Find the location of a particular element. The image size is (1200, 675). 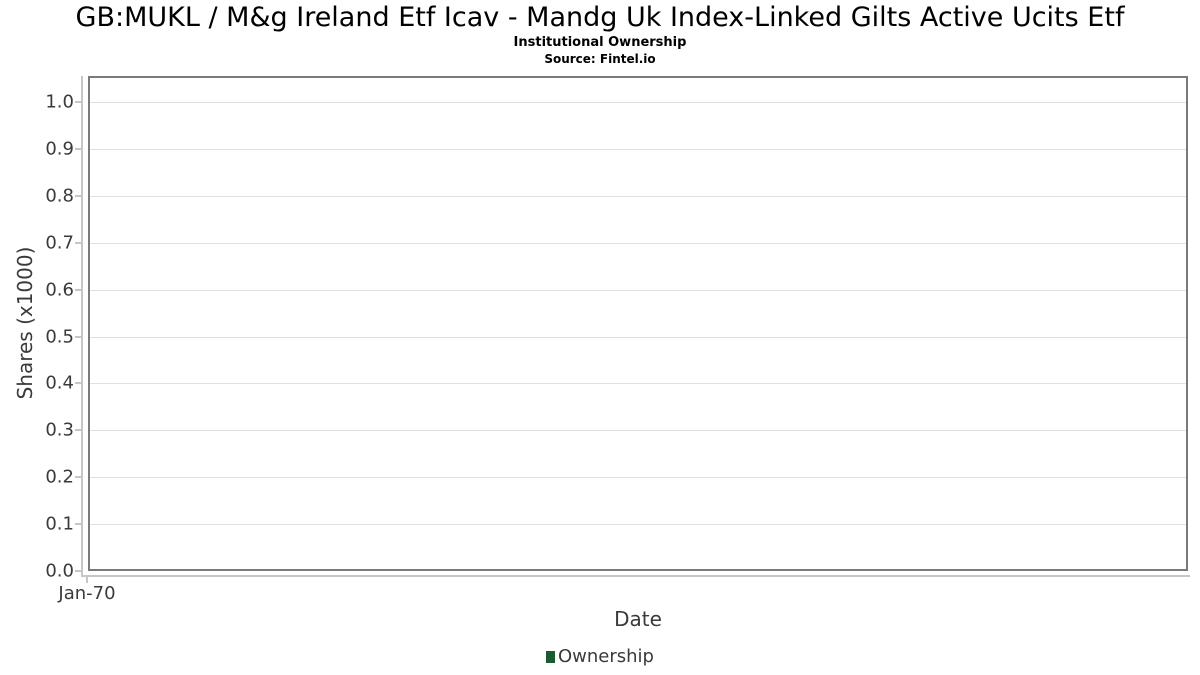

x-axis-line is located at coordinates (635, 576).